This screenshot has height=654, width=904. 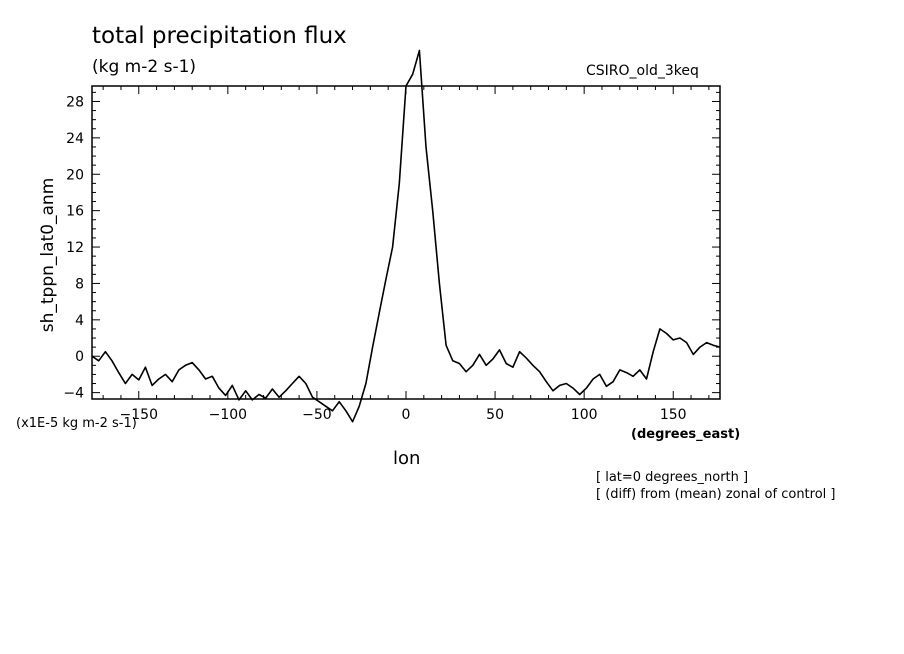 I want to click on chart-title: total precipitation flux, so click(x=219, y=36).